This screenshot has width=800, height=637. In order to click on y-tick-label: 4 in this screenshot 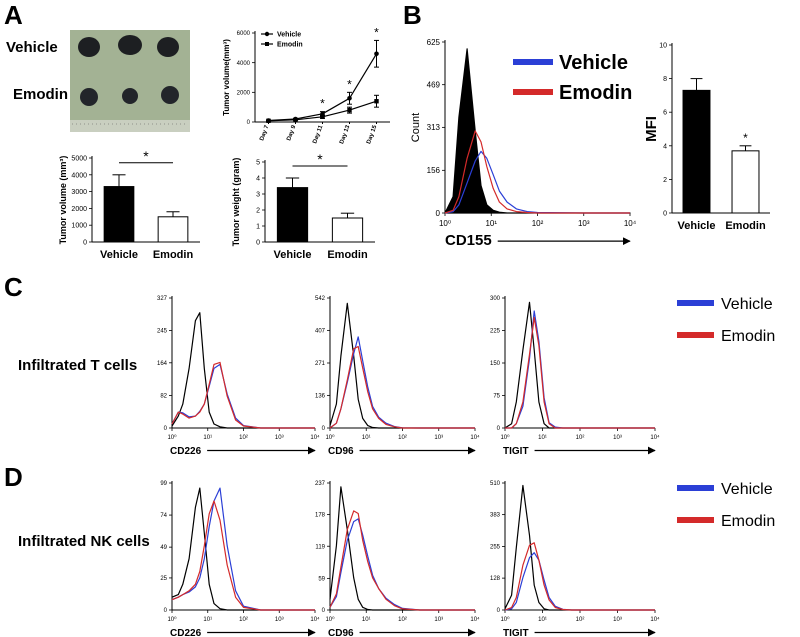, I will do `click(258, 178)`.